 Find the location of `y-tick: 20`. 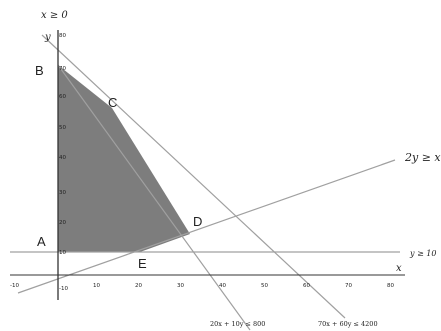

y-tick: 20 is located at coordinates (62, 223).